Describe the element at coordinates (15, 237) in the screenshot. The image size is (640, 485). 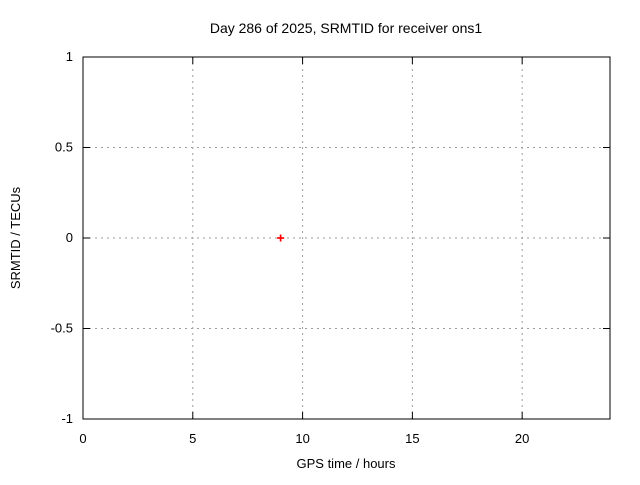
I see `y-axis-label: SRMTID / TECUs` at that location.